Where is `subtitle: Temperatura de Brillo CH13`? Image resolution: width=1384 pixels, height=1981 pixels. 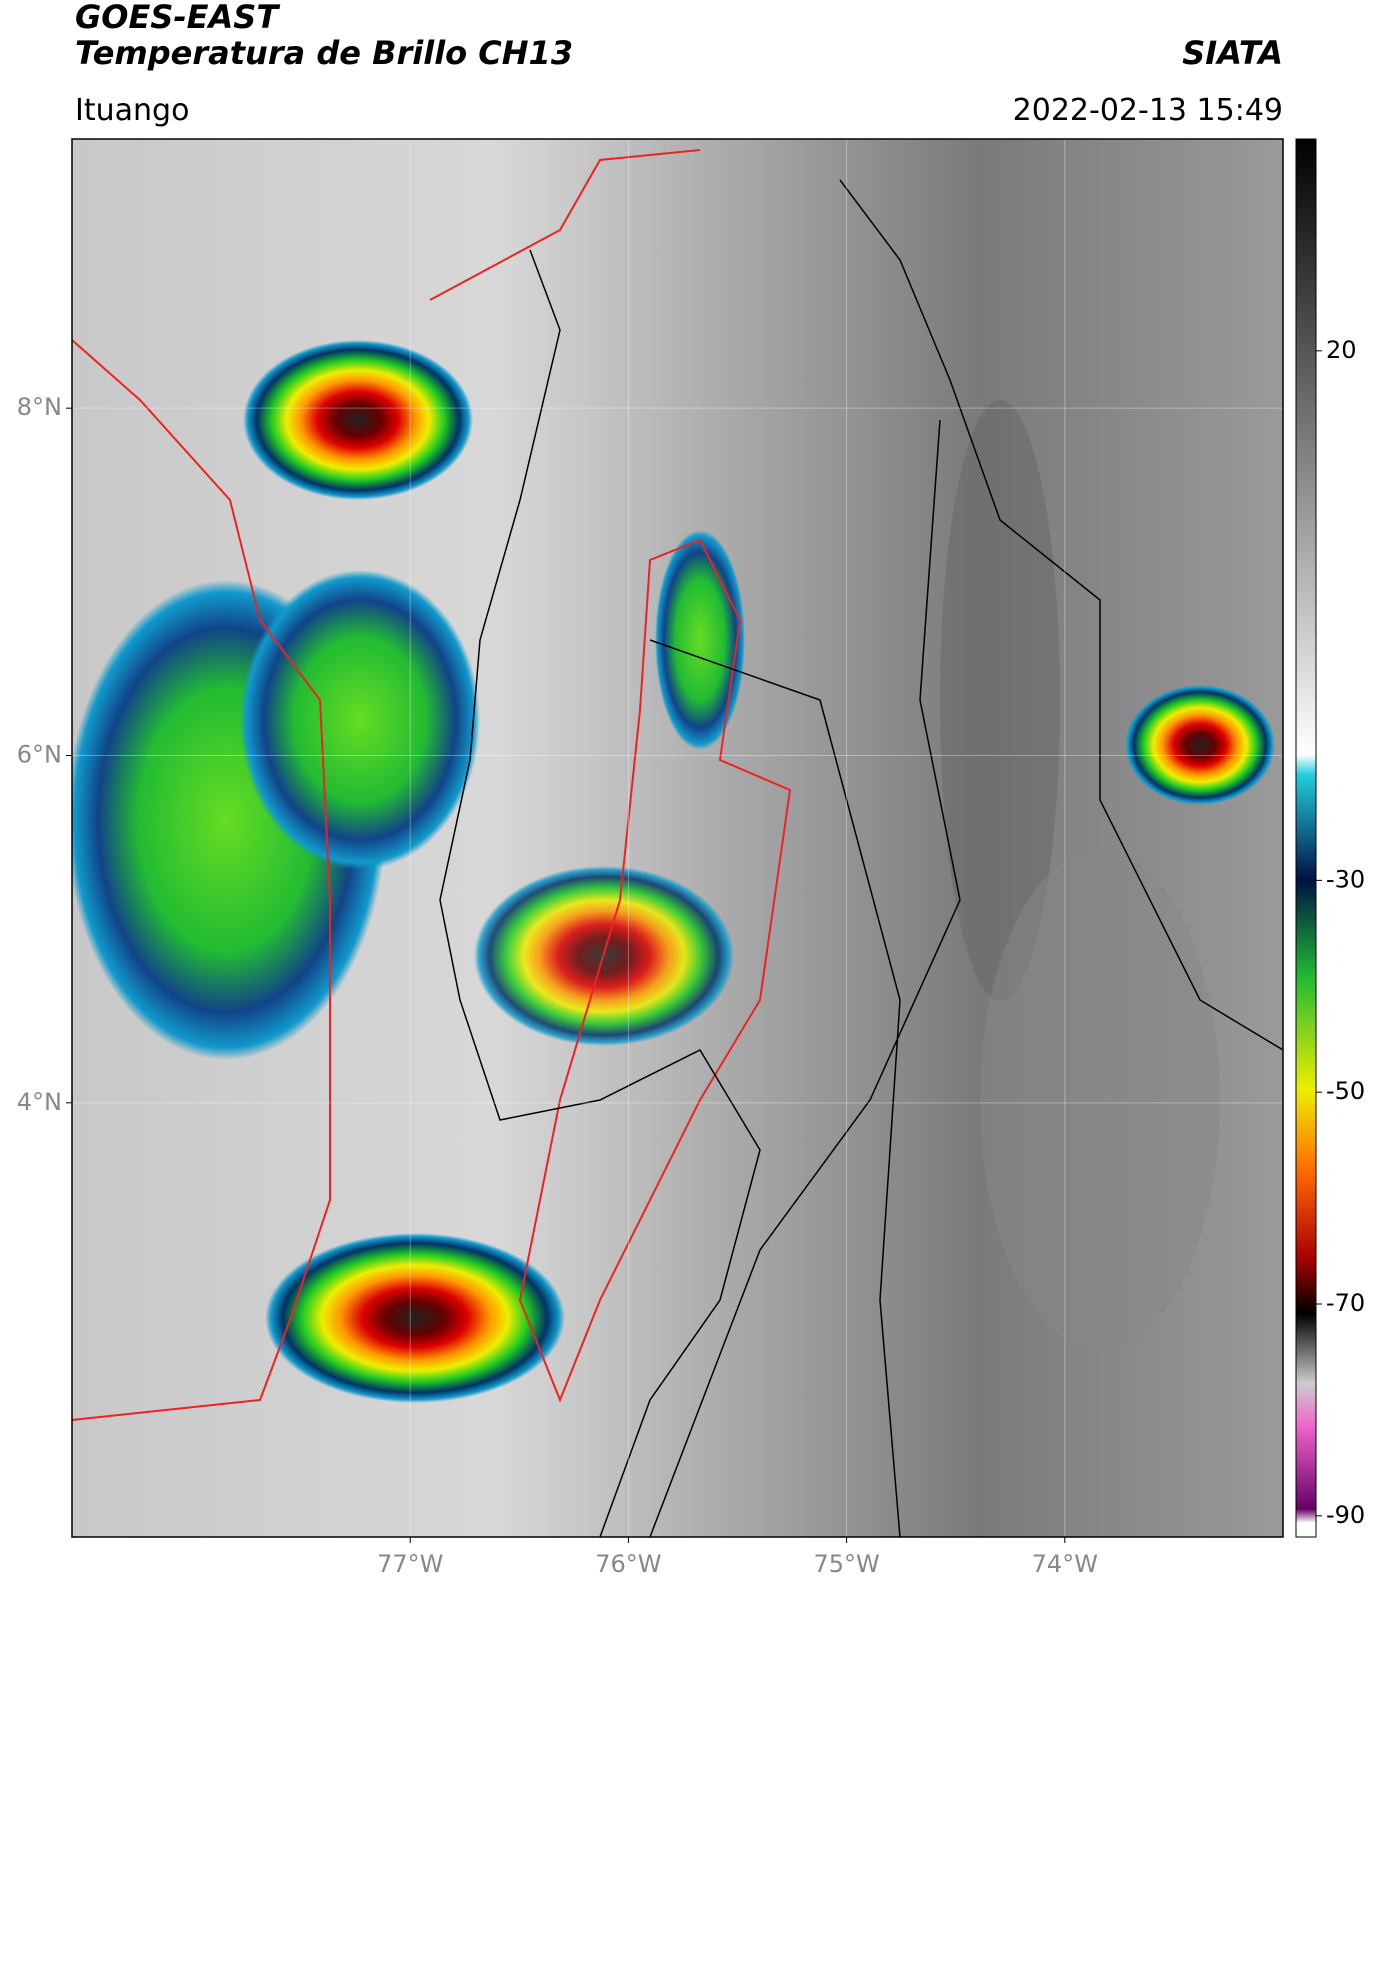 subtitle: Temperatura de Brillo CH13 is located at coordinates (324, 53).